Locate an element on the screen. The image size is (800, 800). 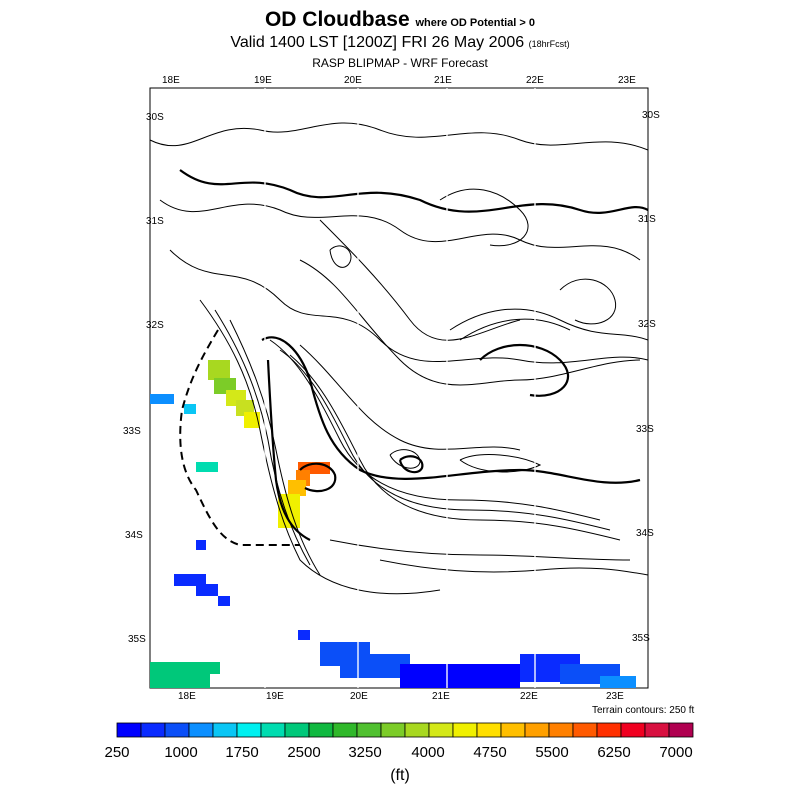
lon-label-top: 19E is located at coordinates (263, 80).